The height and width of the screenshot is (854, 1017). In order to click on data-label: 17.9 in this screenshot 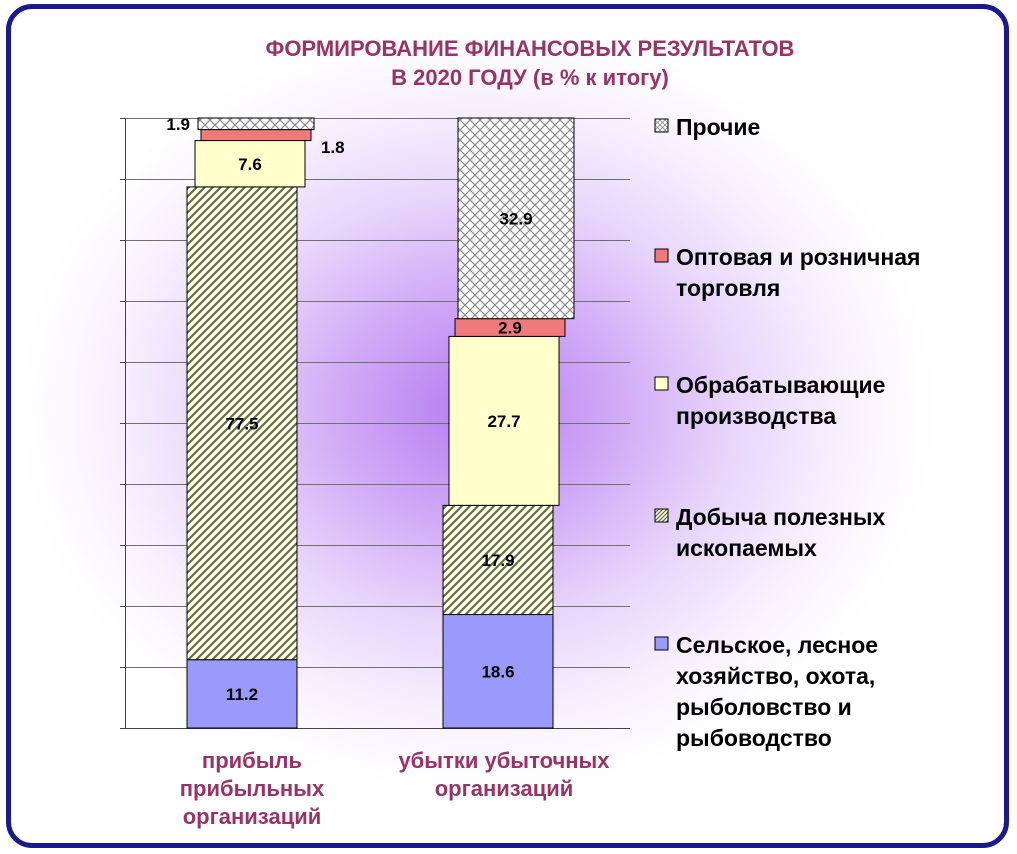, I will do `click(497, 560)`.